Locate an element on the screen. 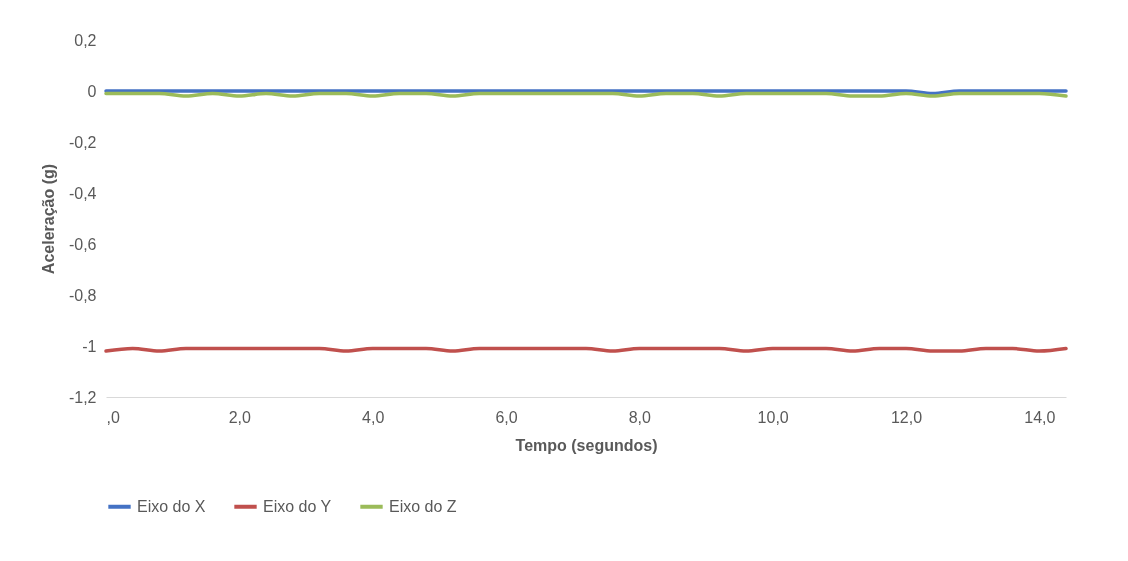 This screenshot has width=1128, height=561. x-tick-label: 8,0 is located at coordinates (640, 417).